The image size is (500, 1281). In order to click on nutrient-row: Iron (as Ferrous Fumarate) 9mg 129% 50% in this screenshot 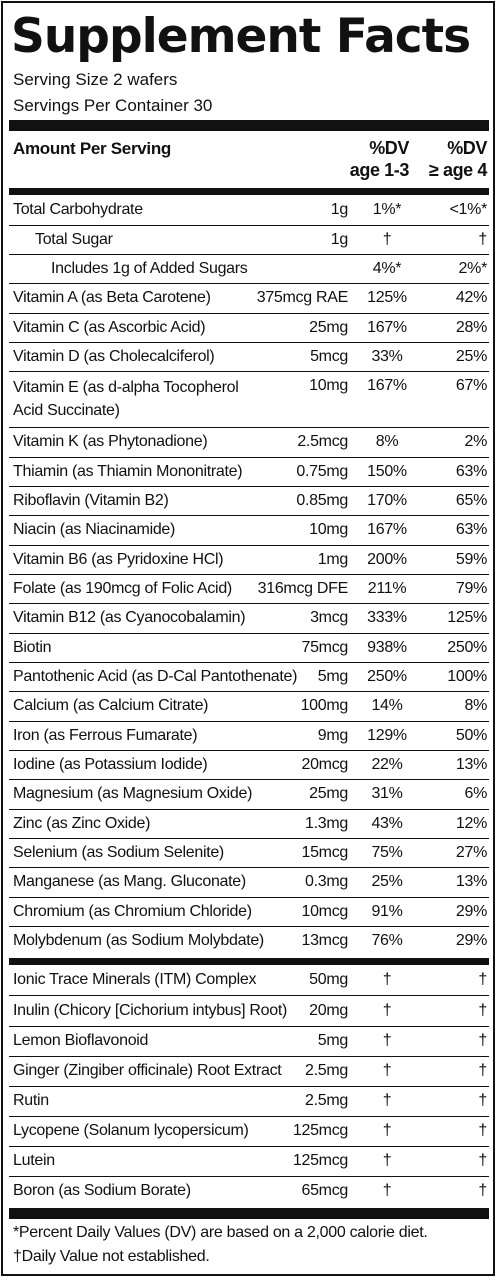, I will do `click(249, 736)`.